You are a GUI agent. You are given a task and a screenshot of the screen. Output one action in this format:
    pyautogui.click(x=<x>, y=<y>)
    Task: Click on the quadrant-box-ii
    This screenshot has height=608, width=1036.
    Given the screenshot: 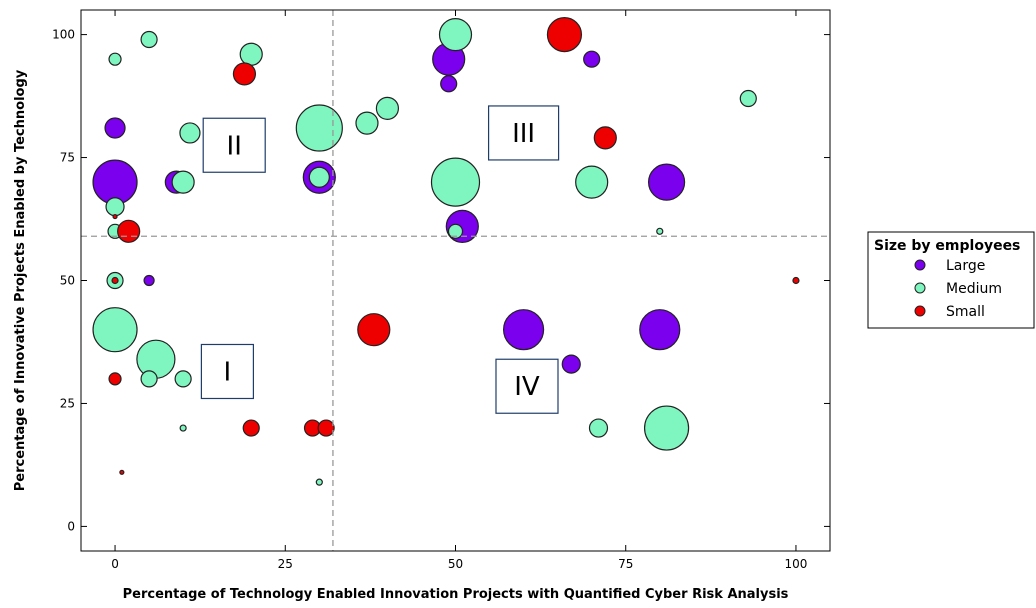 What is the action you would take?
    pyautogui.click(x=234, y=145)
    